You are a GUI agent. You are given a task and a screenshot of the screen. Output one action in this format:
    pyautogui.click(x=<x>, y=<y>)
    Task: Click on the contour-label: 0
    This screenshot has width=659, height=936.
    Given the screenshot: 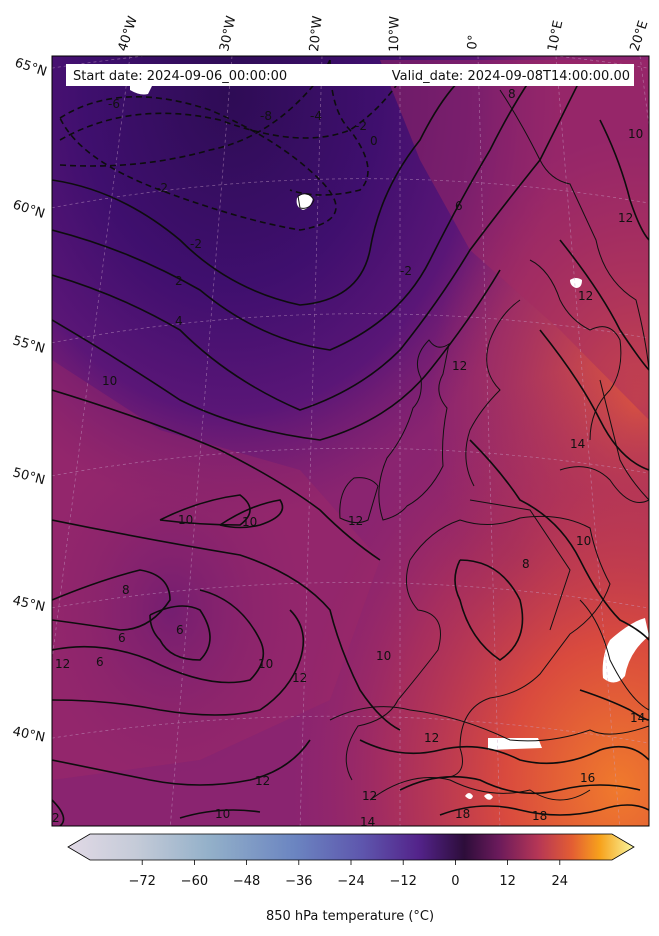 What is the action you would take?
    pyautogui.click(x=374, y=141)
    